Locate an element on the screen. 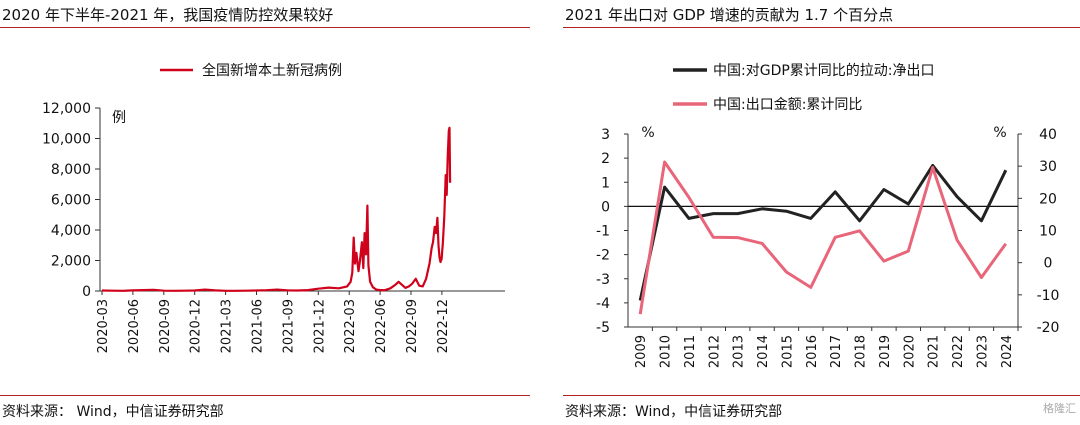 The width and height of the screenshot is (1080, 425). x-tick-label: 2017 is located at coordinates (836, 351).